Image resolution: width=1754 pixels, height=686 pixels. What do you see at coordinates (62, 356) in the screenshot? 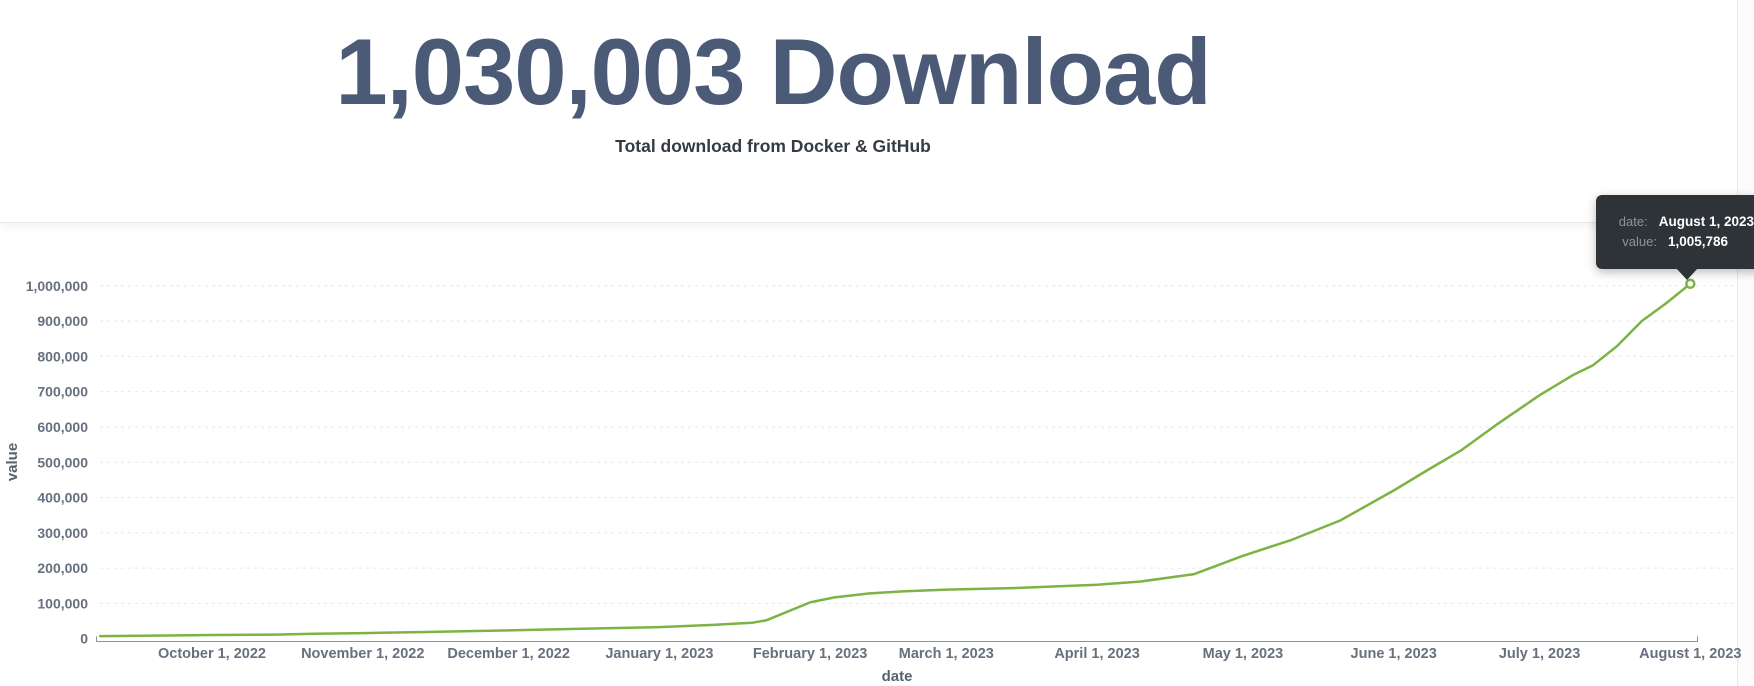
I see `y-tick-label: 800,000` at bounding box center [62, 356].